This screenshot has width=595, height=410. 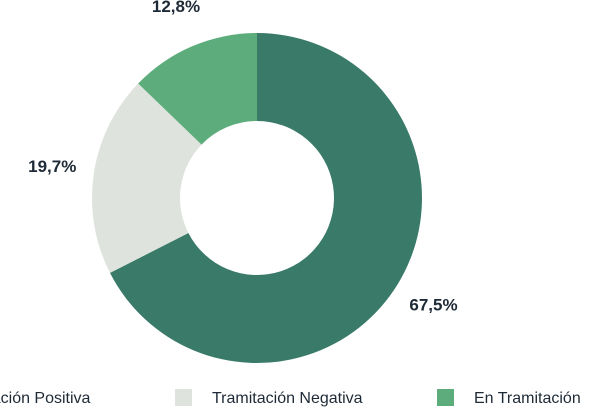 What do you see at coordinates (433, 305) in the screenshot?
I see `value-label: 67,5%` at bounding box center [433, 305].